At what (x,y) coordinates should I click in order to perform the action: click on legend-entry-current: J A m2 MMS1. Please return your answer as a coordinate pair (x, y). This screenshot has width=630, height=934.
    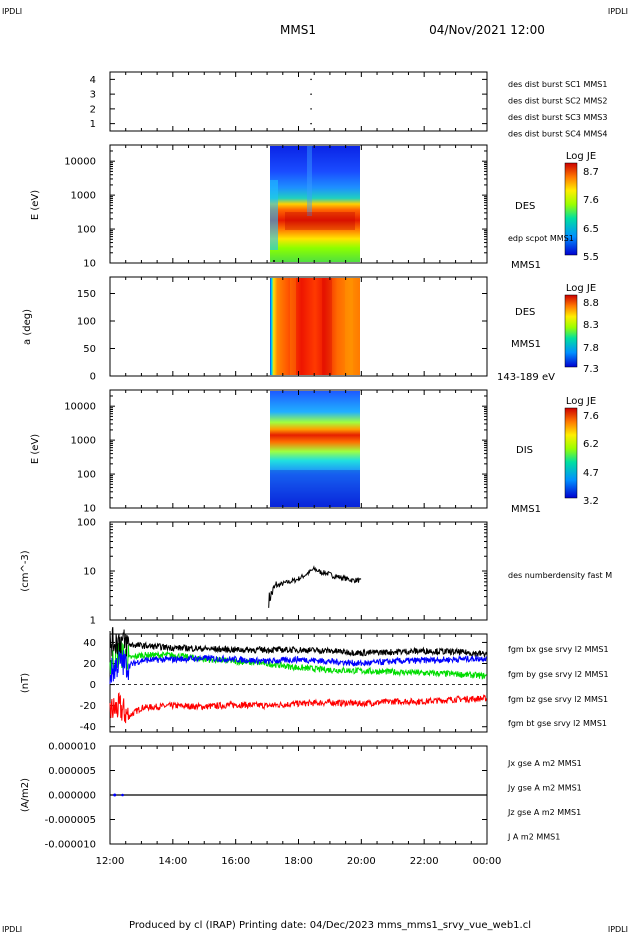
    Looking at the image, I should click on (533, 837).